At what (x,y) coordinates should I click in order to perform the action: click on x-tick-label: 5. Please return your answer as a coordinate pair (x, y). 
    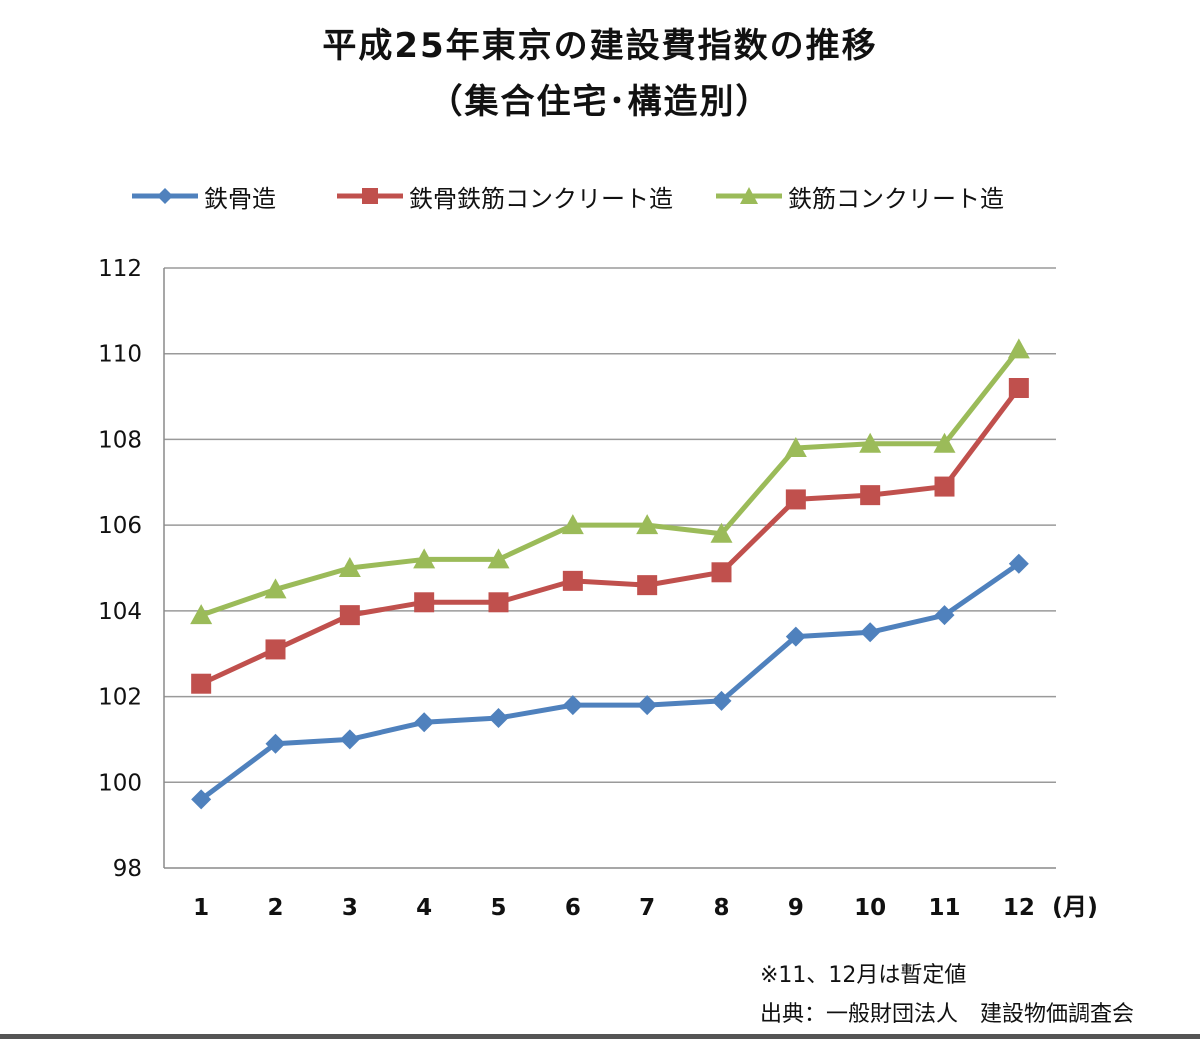
    Looking at the image, I should click on (498, 908).